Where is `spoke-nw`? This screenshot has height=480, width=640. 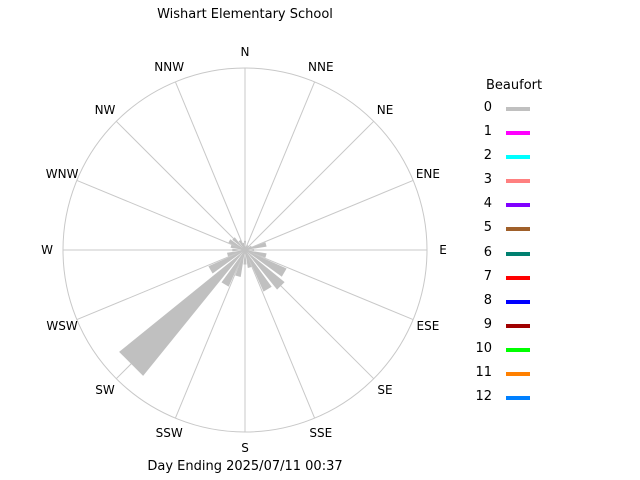
spoke-nw is located at coordinates (180, 185).